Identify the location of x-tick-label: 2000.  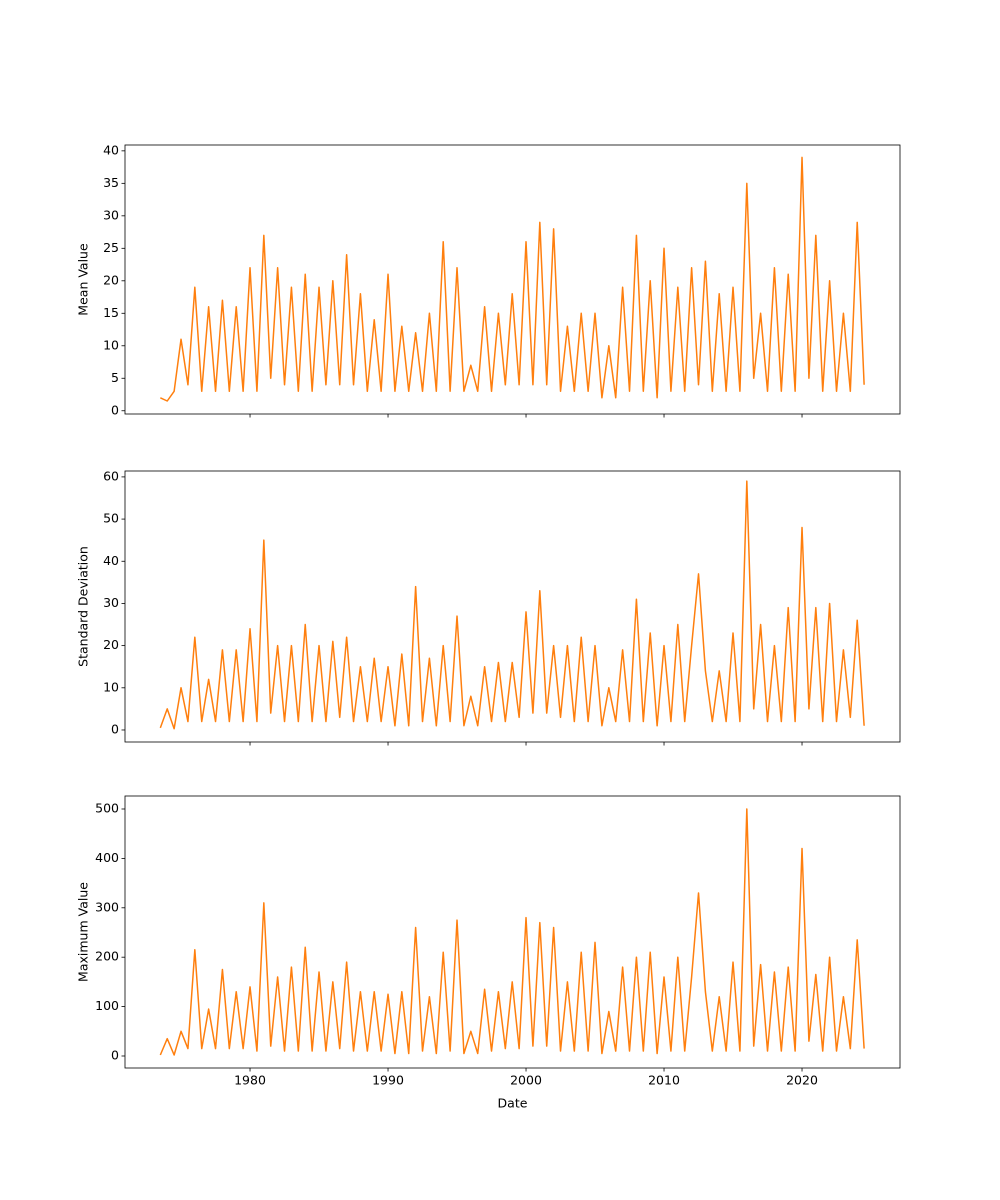
(526, 1080).